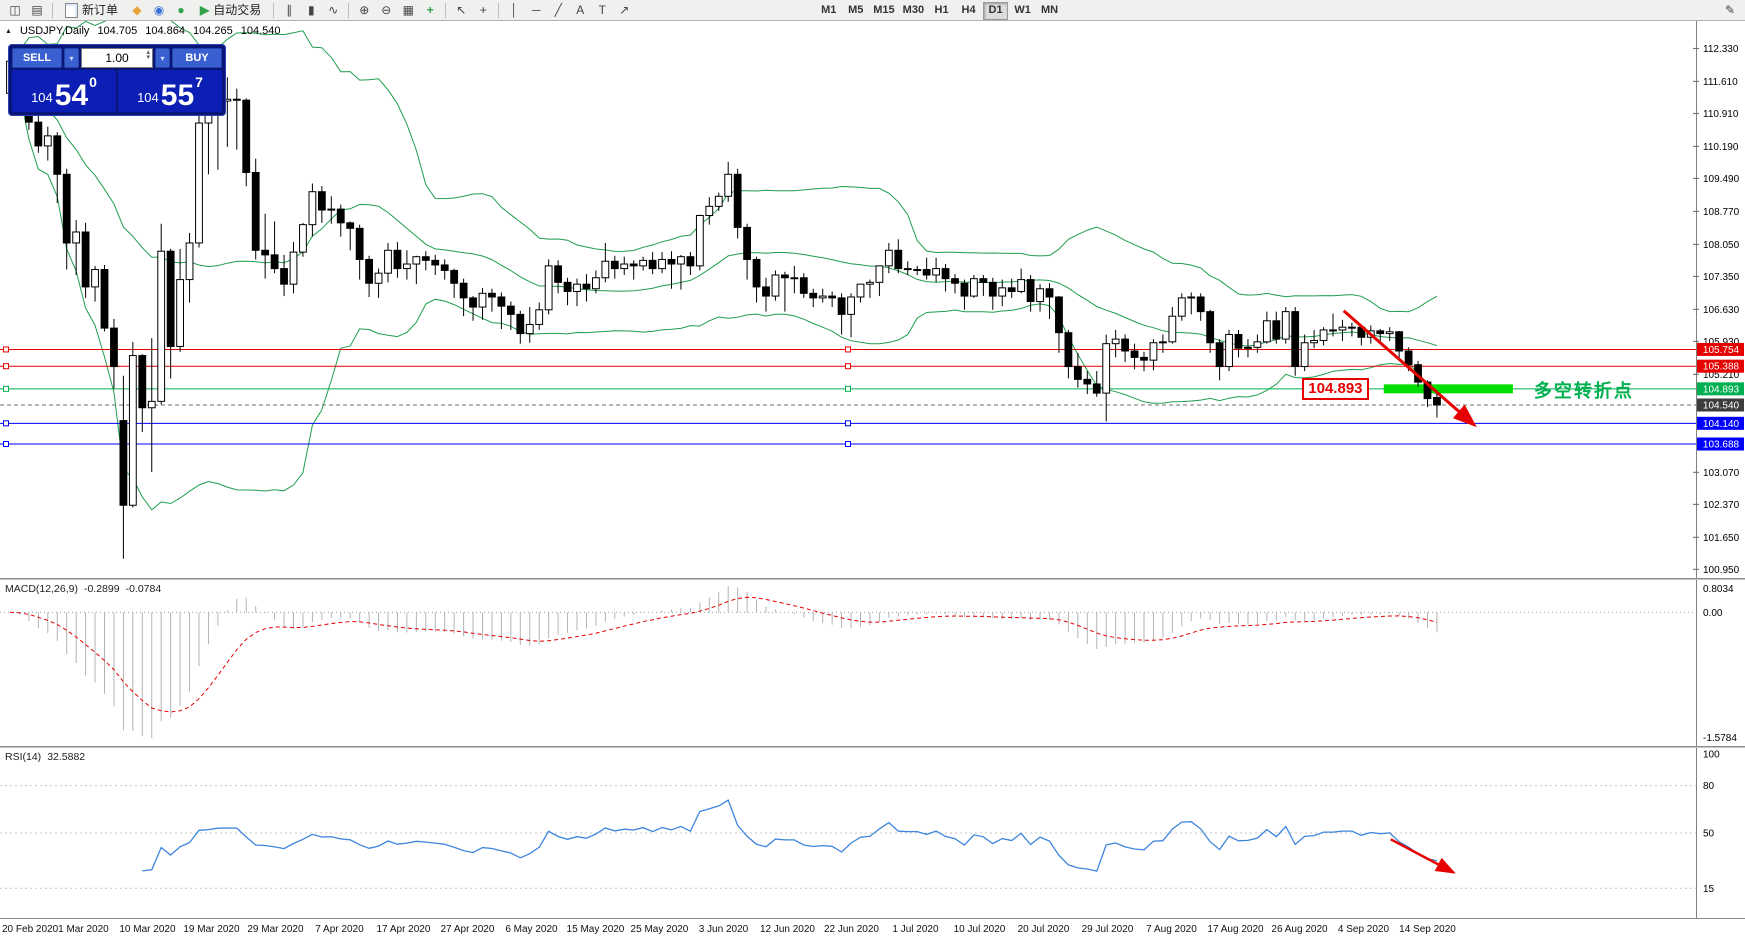 This screenshot has height=942, width=1745. I want to click on date-label: 7 Aug 2020, so click(1171, 929).